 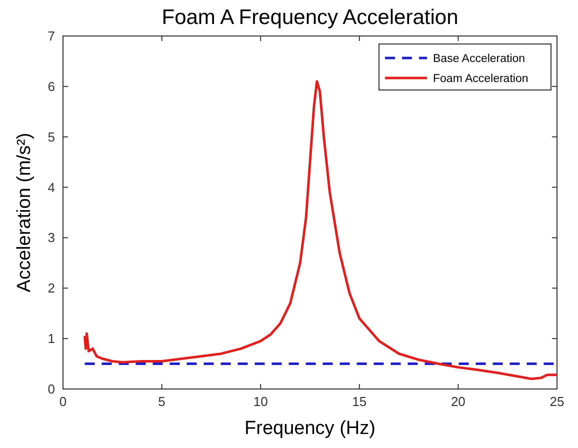 What do you see at coordinates (51, 238) in the screenshot?
I see `y-tick-label: 3` at bounding box center [51, 238].